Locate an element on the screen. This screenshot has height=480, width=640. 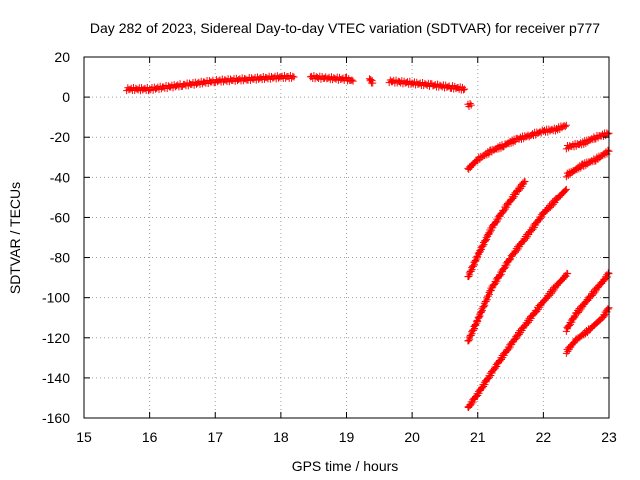
x-tick-label: 23 is located at coordinates (609, 437).